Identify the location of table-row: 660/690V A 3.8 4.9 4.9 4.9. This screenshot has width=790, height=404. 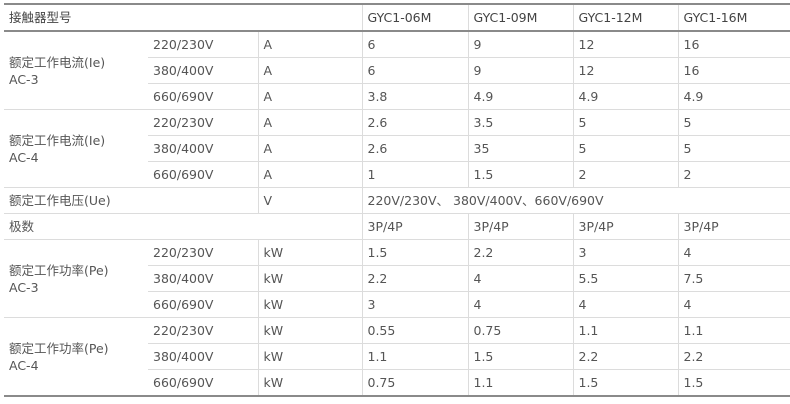
(397, 96).